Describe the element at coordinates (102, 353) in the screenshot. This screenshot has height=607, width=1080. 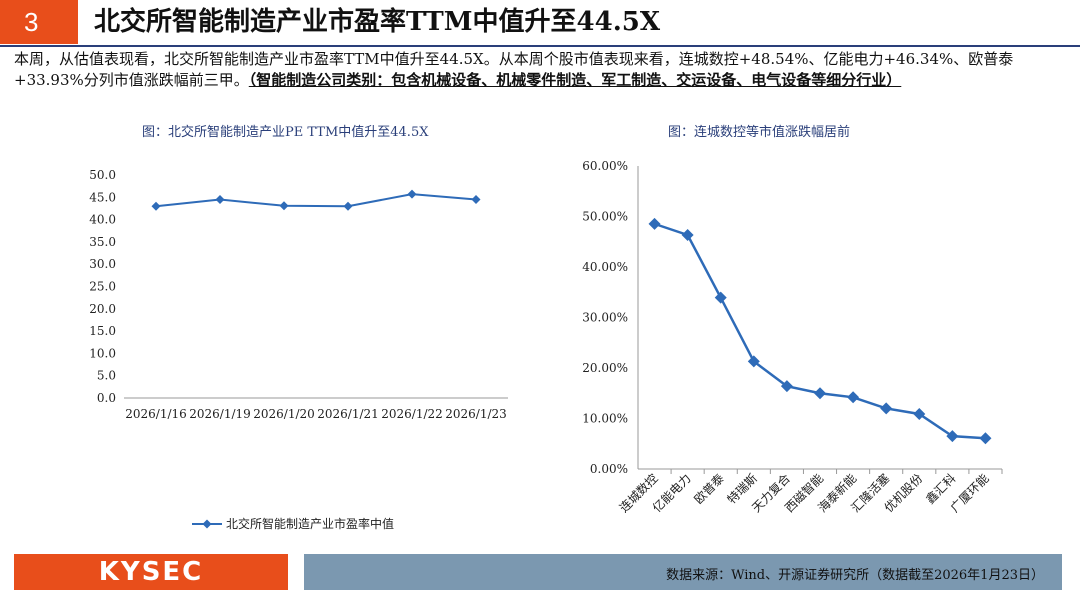
I see `y-tick-label: 10.0` at that location.